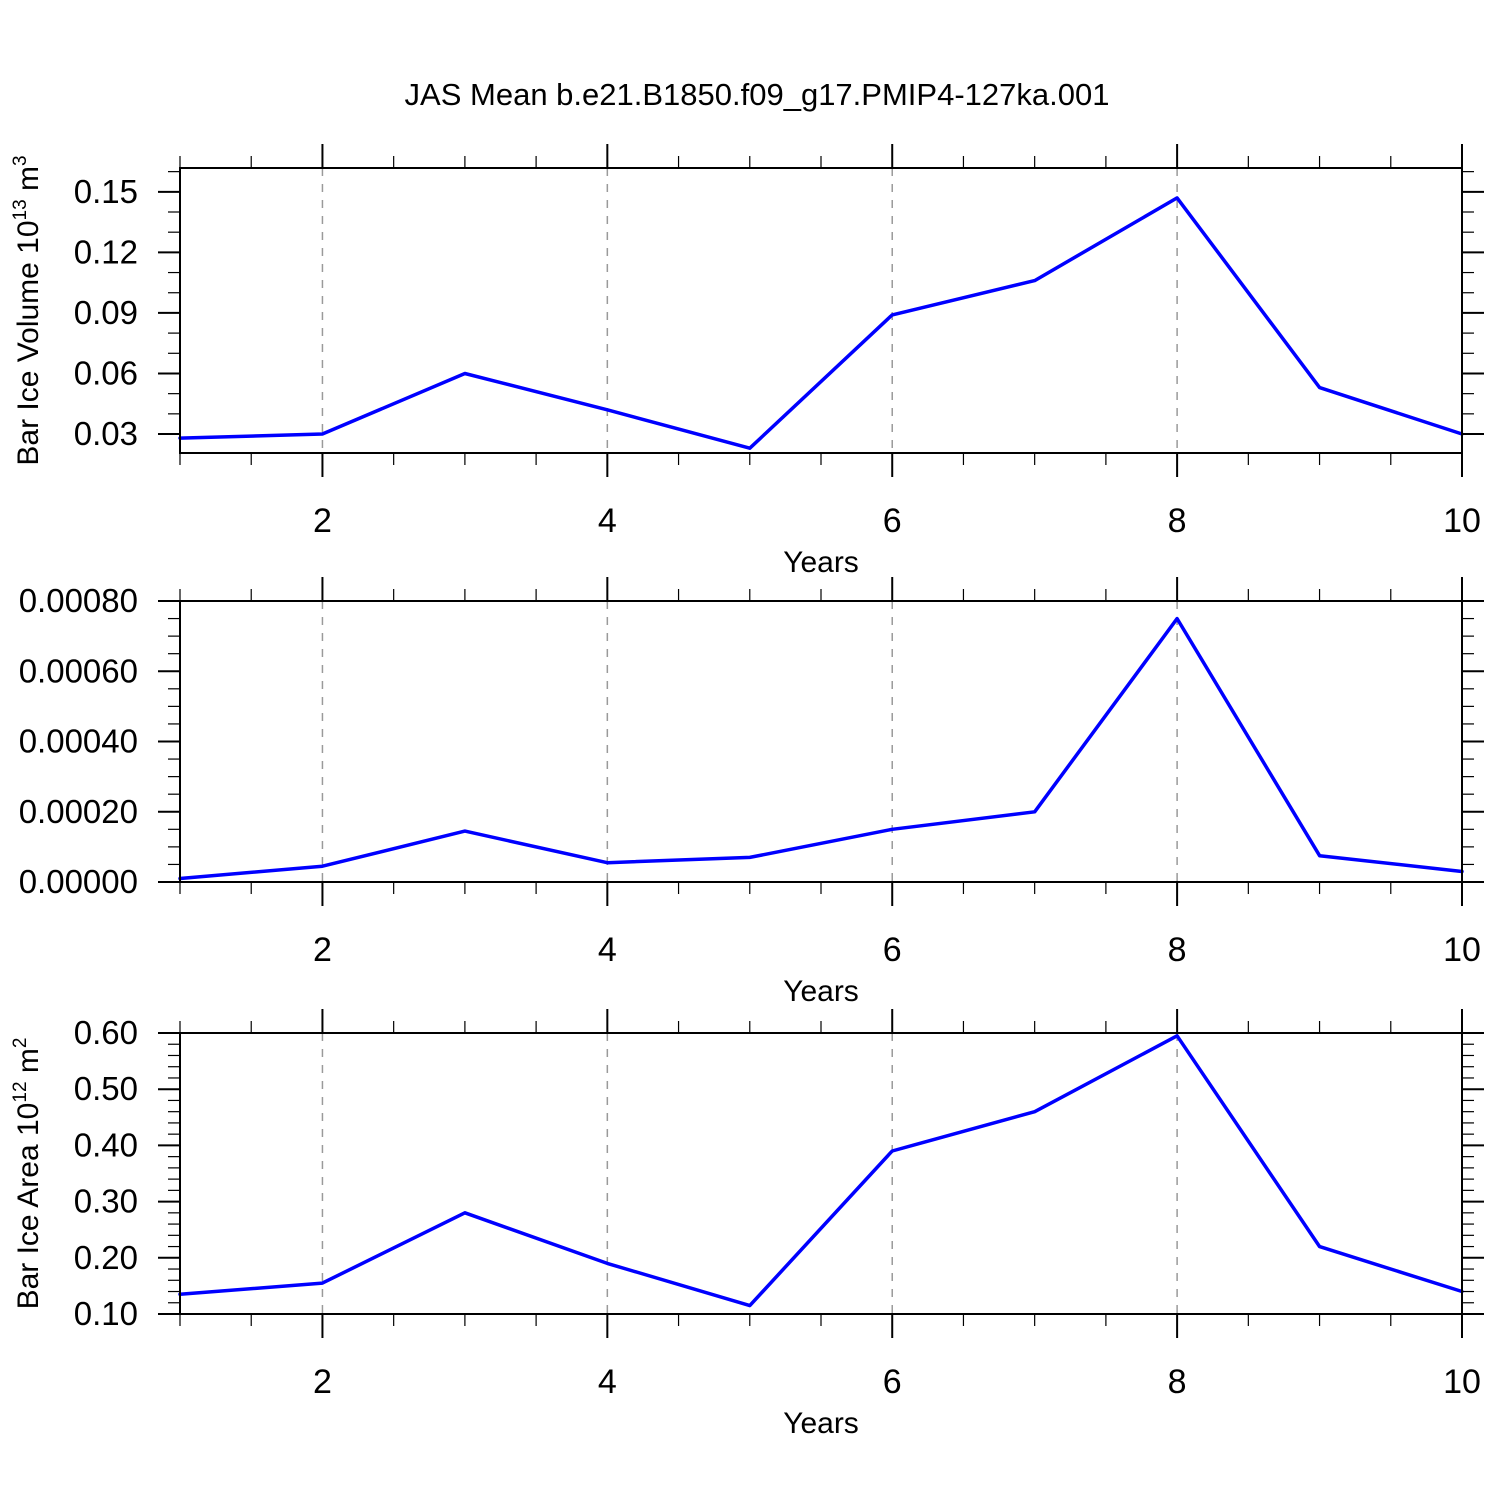 The height and width of the screenshot is (1500, 1500). I want to click on y-axis-title: Bar Ice Area 1012 m2, so click(27, 1174).